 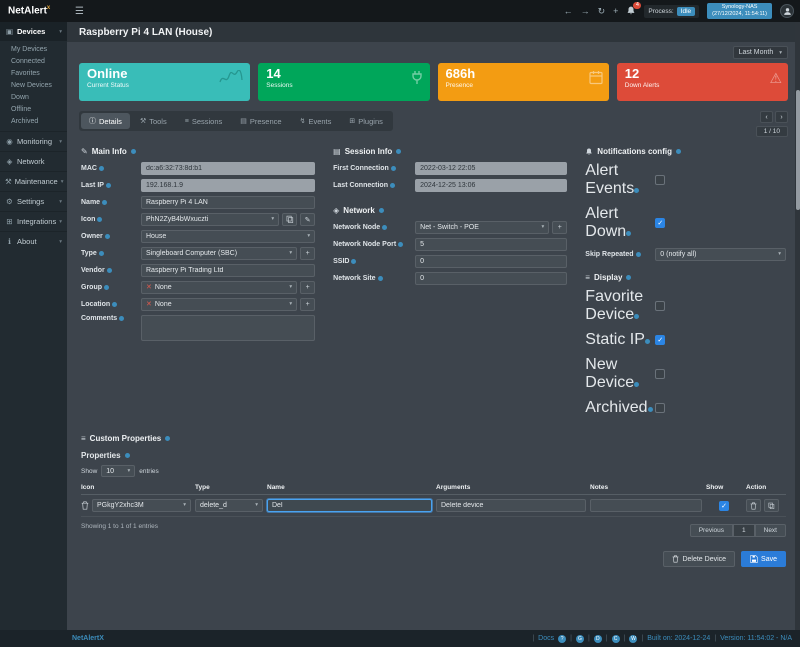 What do you see at coordinates (153, 121) in the screenshot?
I see `tab-tools: ⚒ Tools` at bounding box center [153, 121].